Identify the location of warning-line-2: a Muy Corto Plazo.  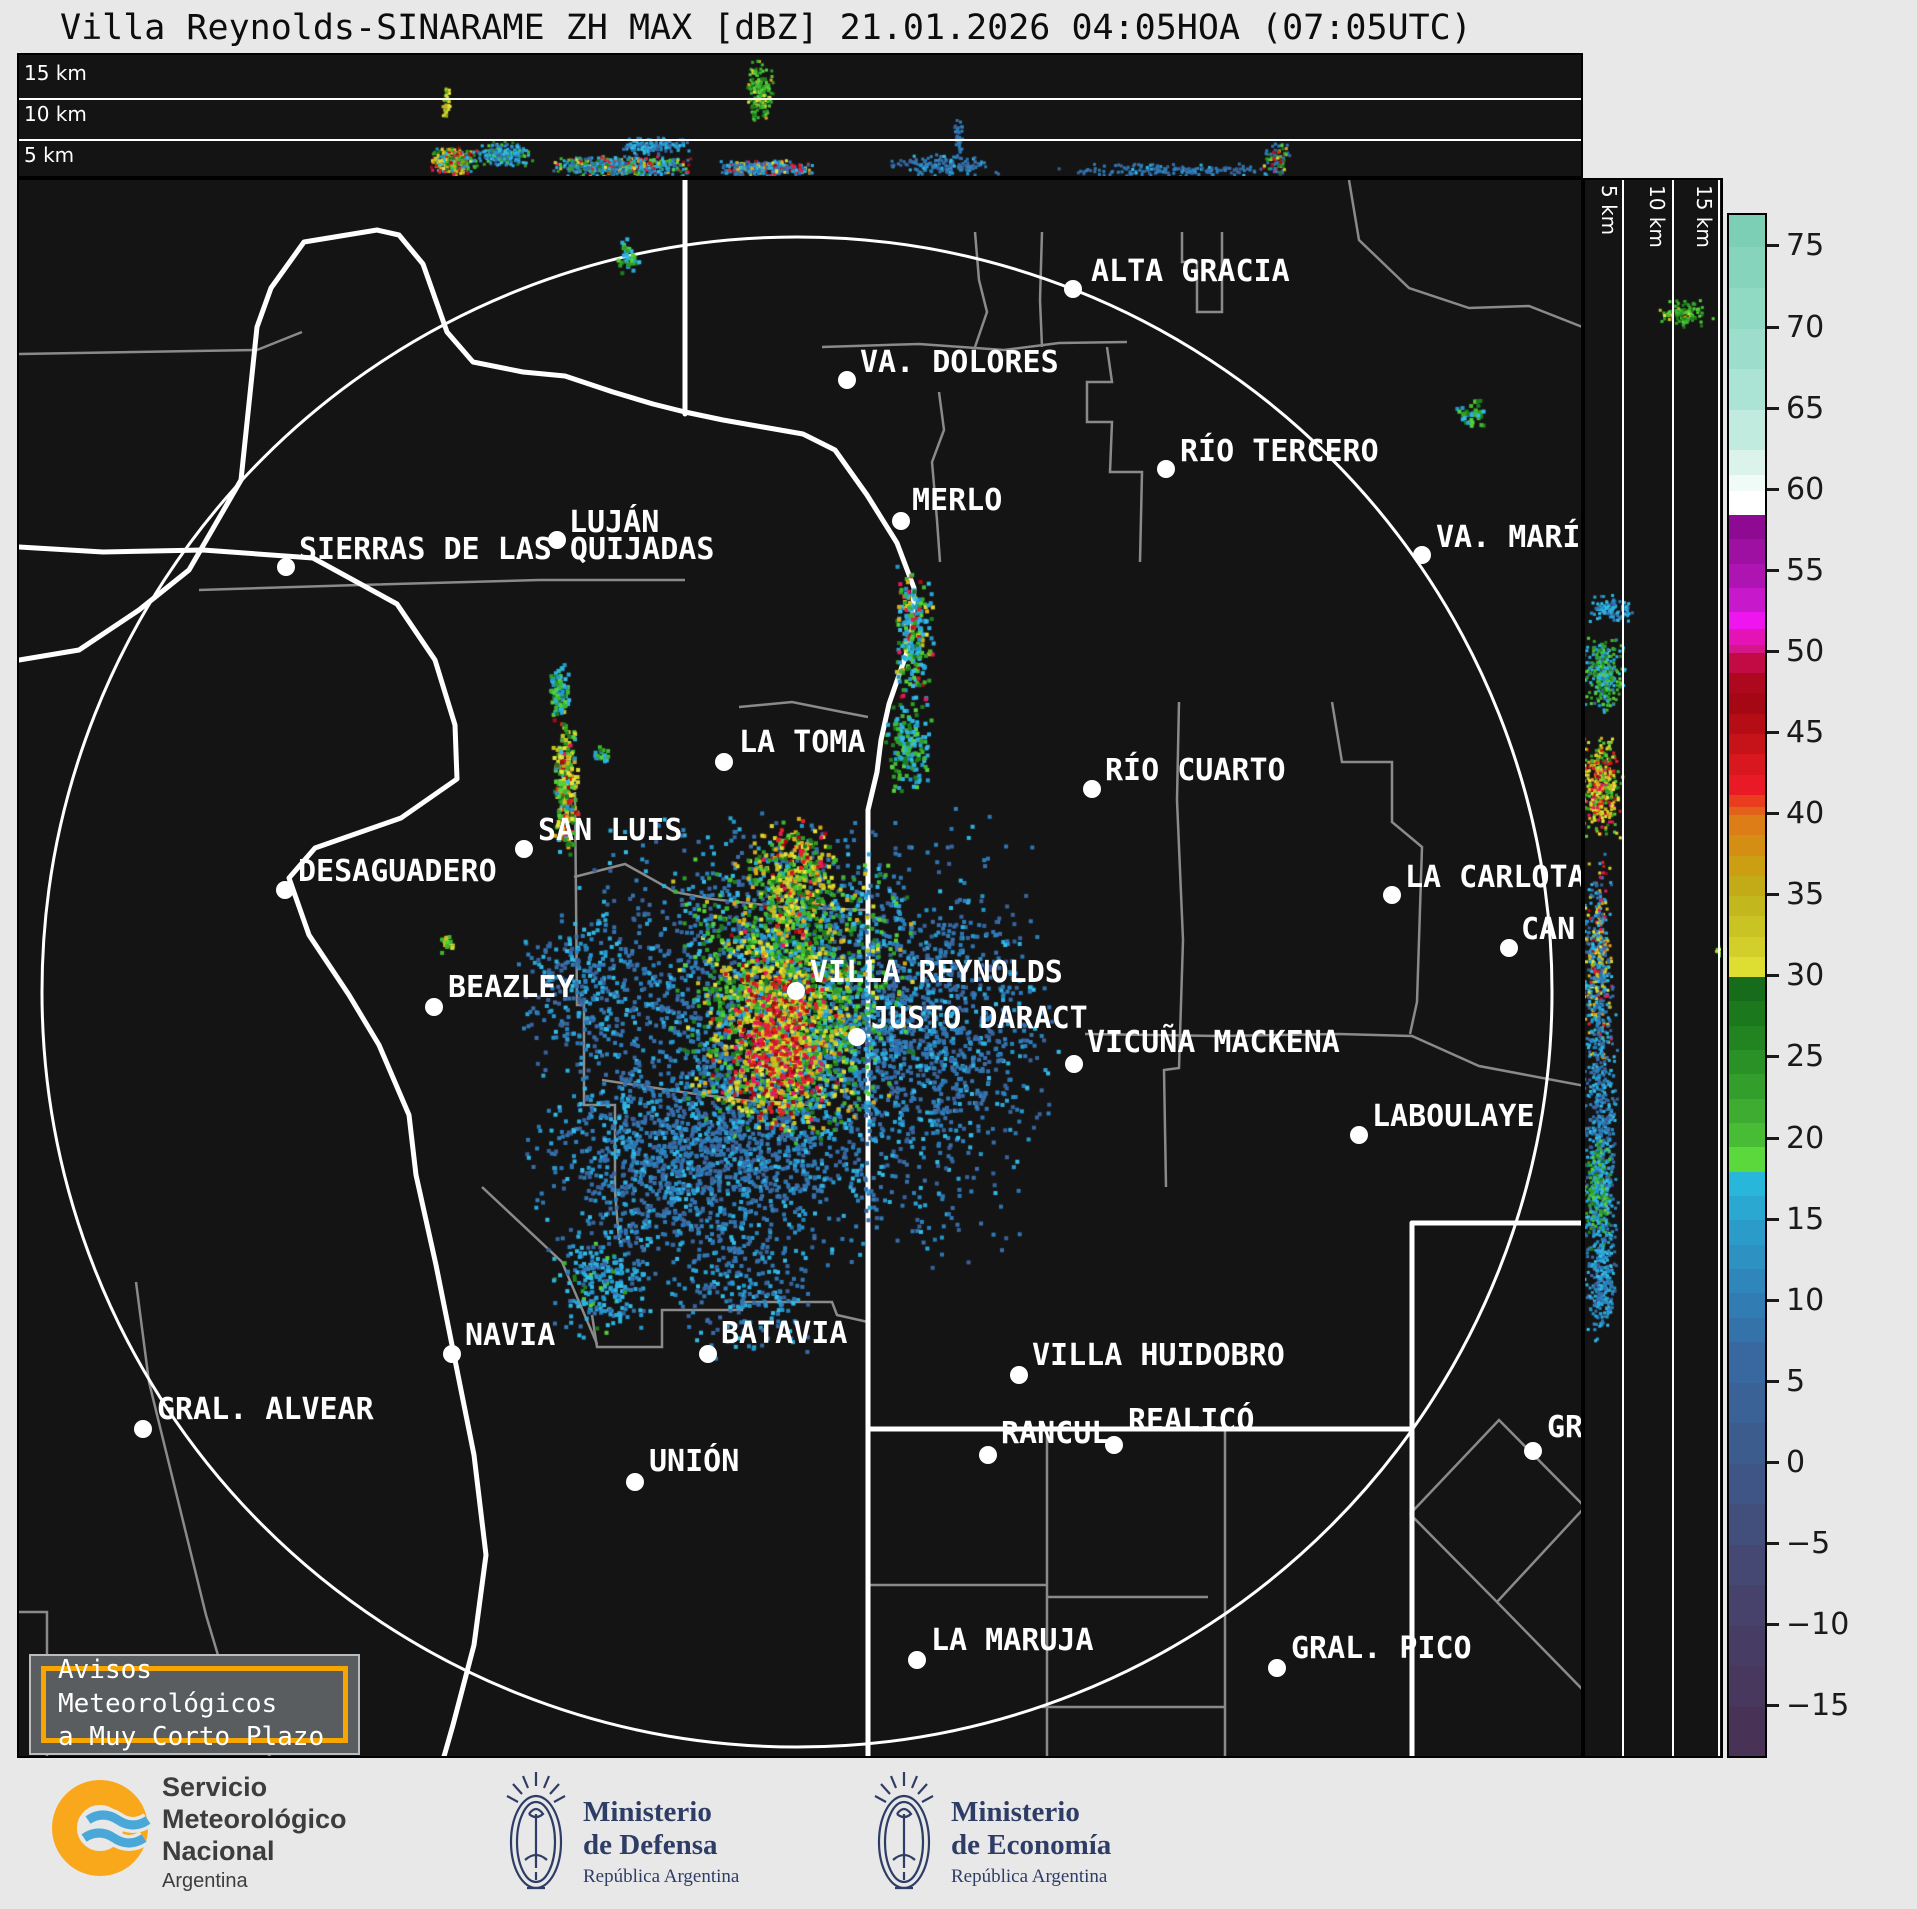
(191, 1737).